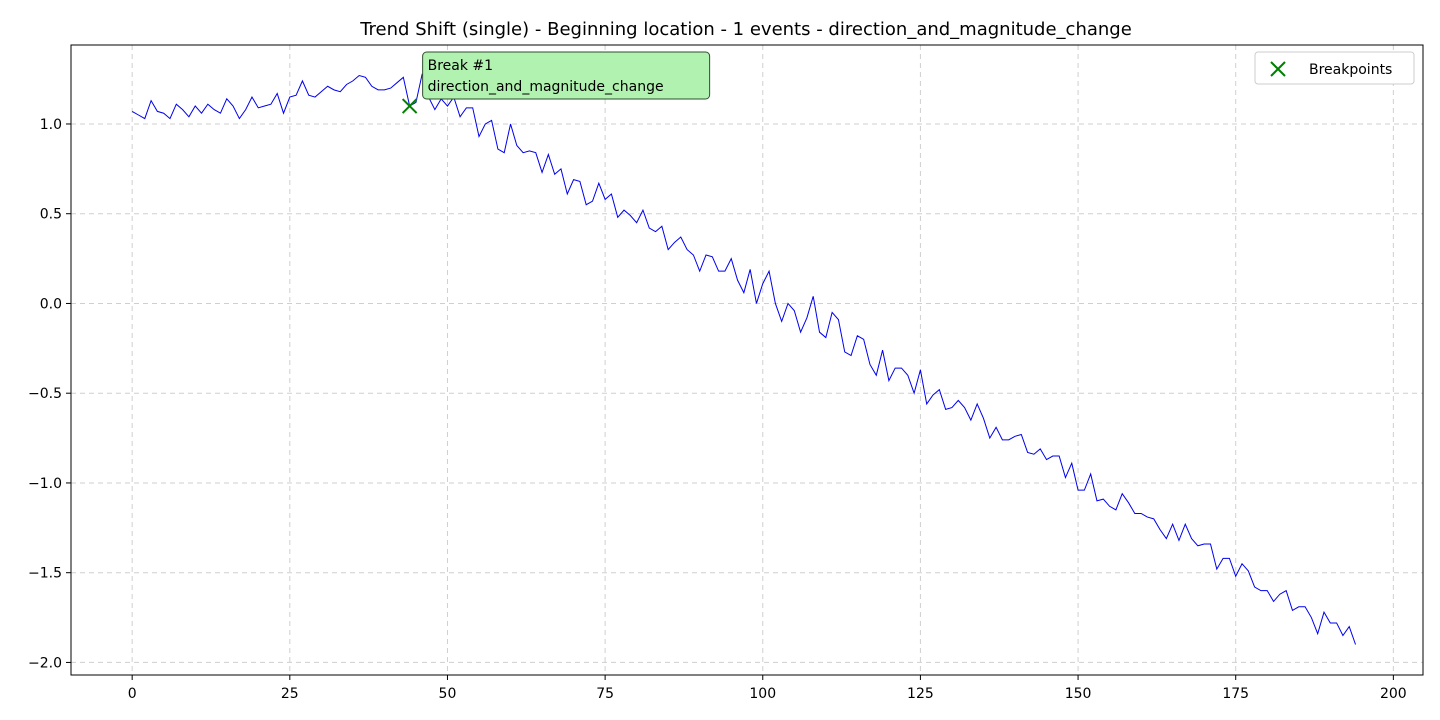 The width and height of the screenshot is (1440, 720). What do you see at coordinates (45, 484) in the screenshot?
I see `y-tick-label-4: −1.0` at bounding box center [45, 484].